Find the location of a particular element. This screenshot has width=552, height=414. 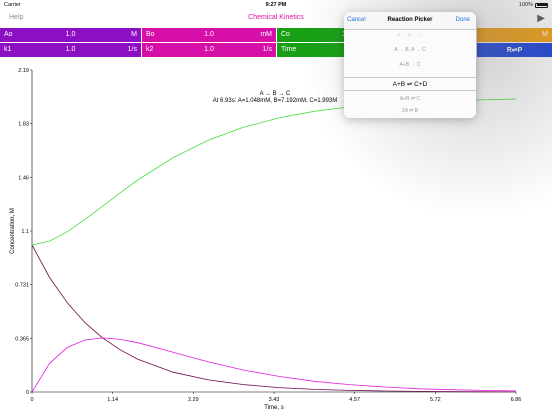

y-tick-label: 1.1 is located at coordinates (25, 232).